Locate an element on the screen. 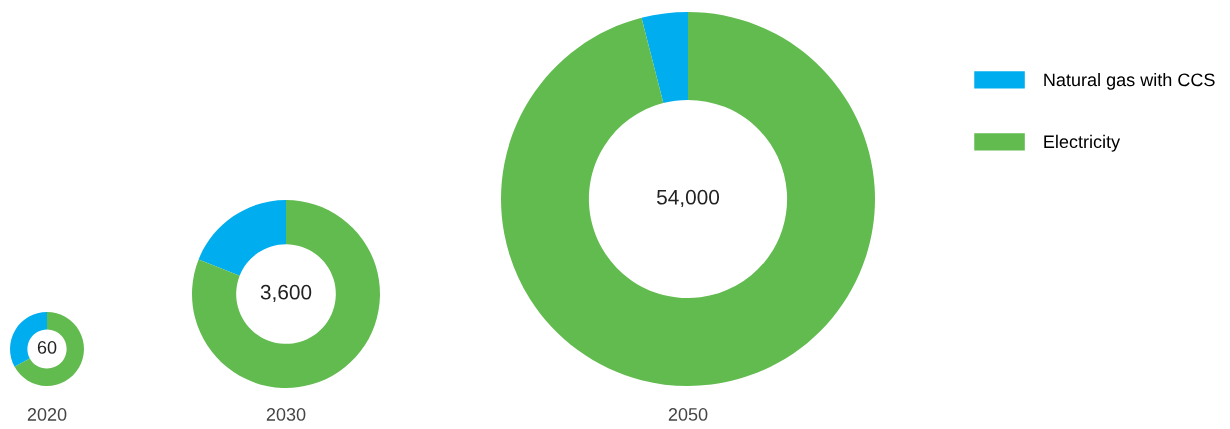 The image size is (1230, 429). text: 3,600 is located at coordinates (286, 293).